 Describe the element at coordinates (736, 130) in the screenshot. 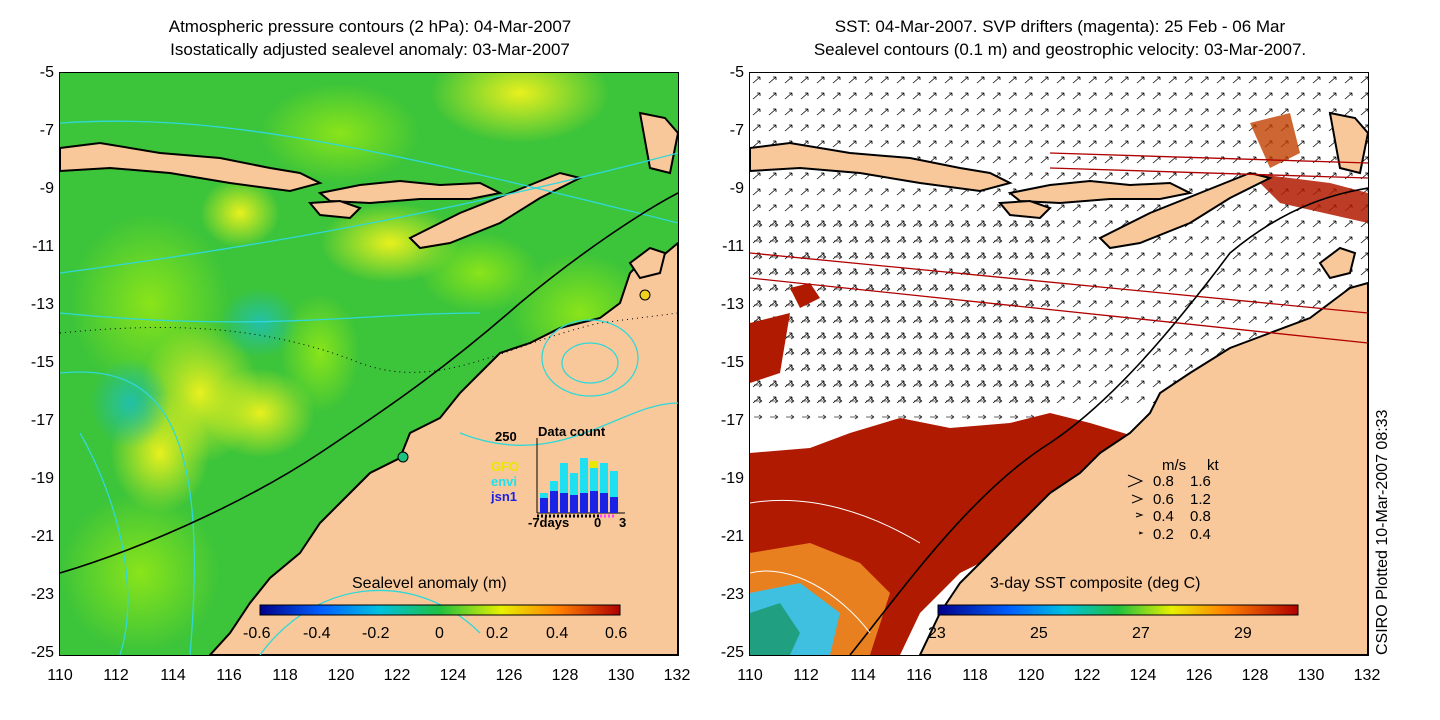

I see `right-y-tick: -7` at that location.